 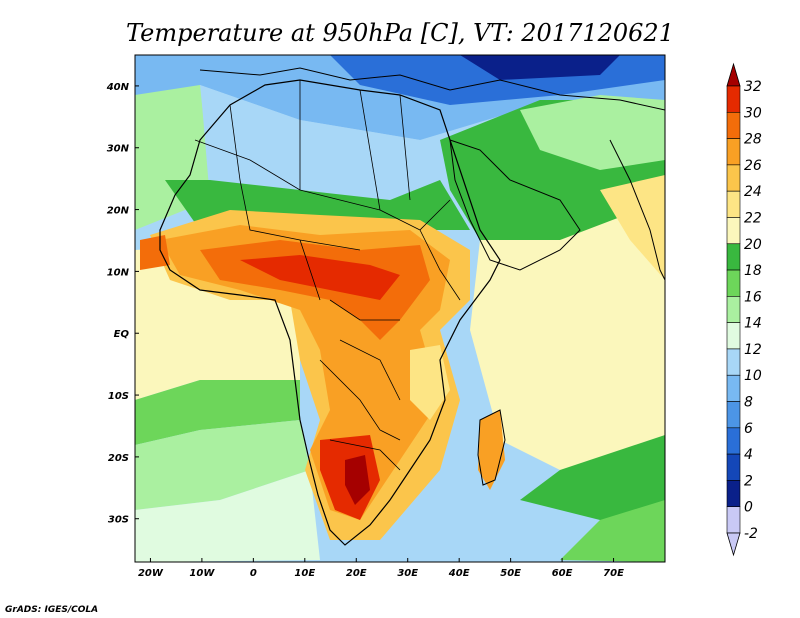 What do you see at coordinates (118, 211) in the screenshot?
I see `lat-tick-label: 20N` at bounding box center [118, 211].